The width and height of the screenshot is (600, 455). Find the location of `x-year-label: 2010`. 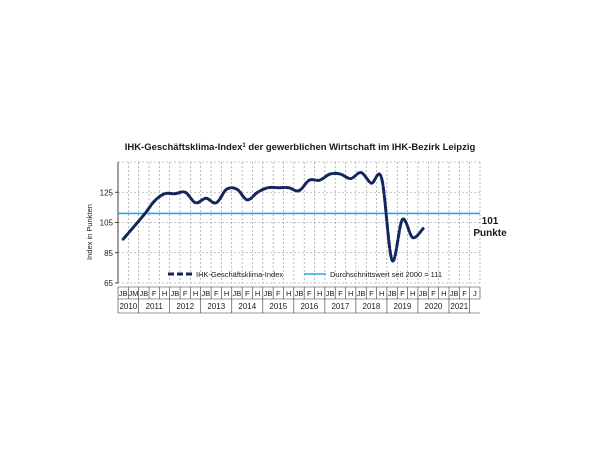

x-year-label: 2010 is located at coordinates (128, 306).